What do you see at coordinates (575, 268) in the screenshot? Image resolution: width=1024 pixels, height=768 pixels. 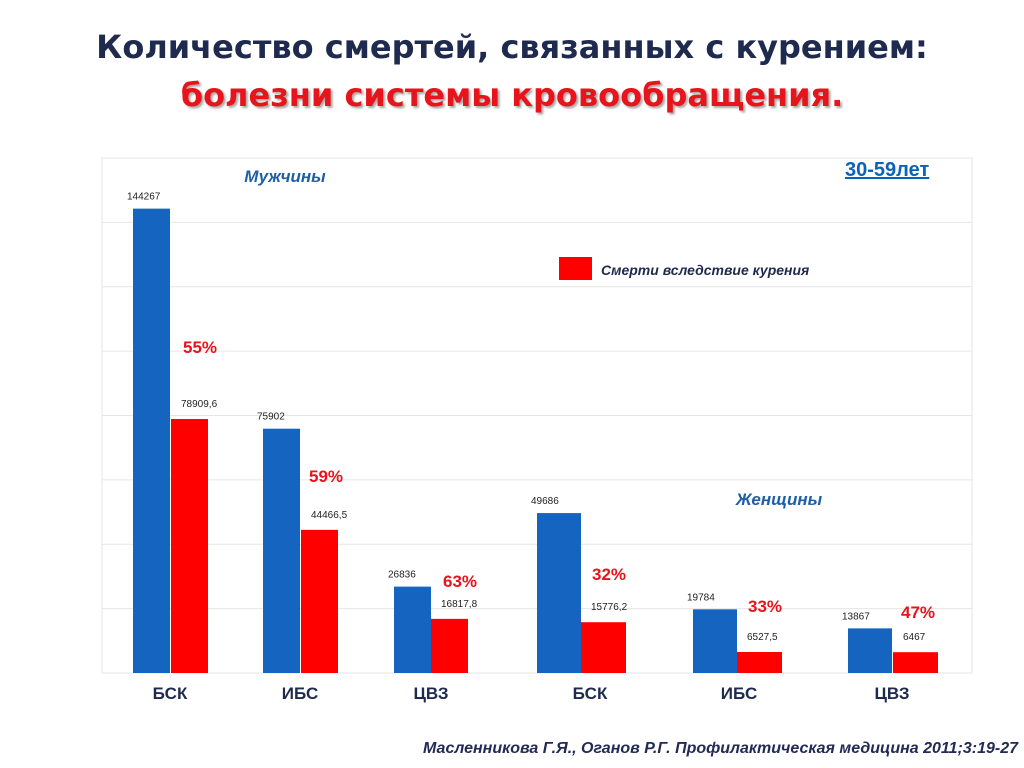 I see `legend-swatch` at bounding box center [575, 268].